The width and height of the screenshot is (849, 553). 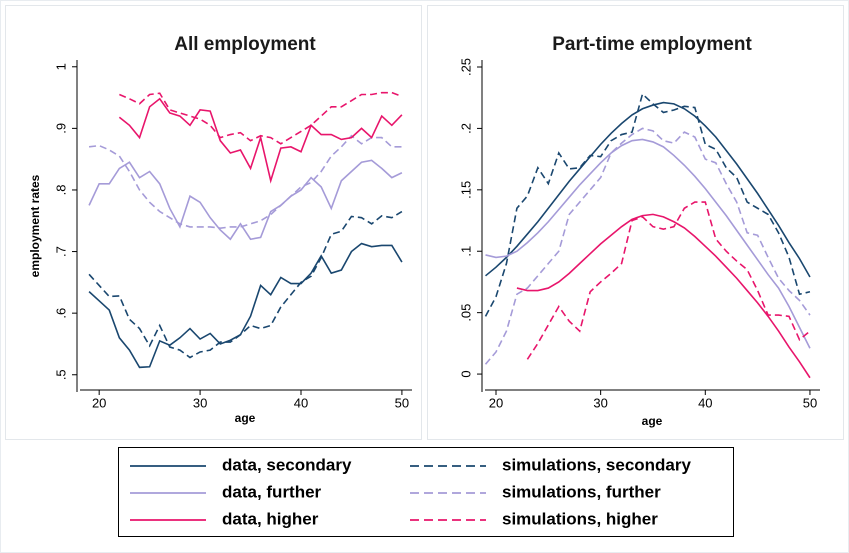 What do you see at coordinates (426, 492) in the screenshot?
I see `legend-box` at bounding box center [426, 492].